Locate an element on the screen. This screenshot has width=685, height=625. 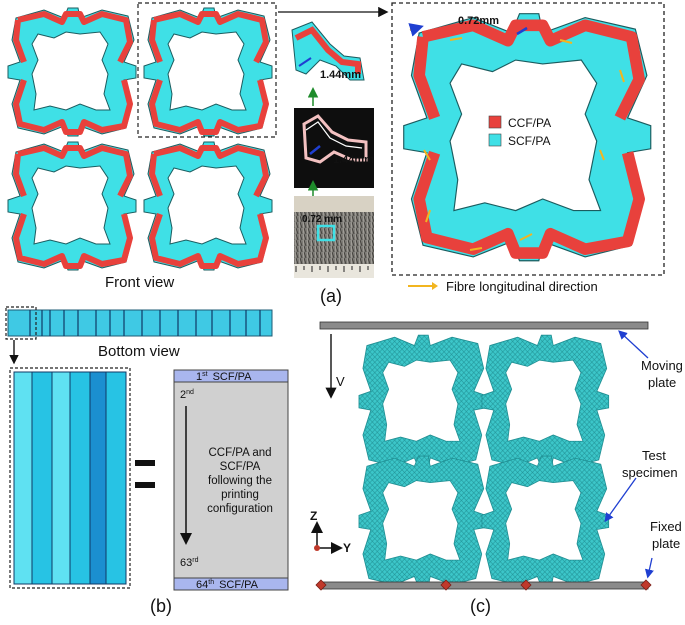
fixed-plate-label-2: plate is located at coordinates (666, 543).